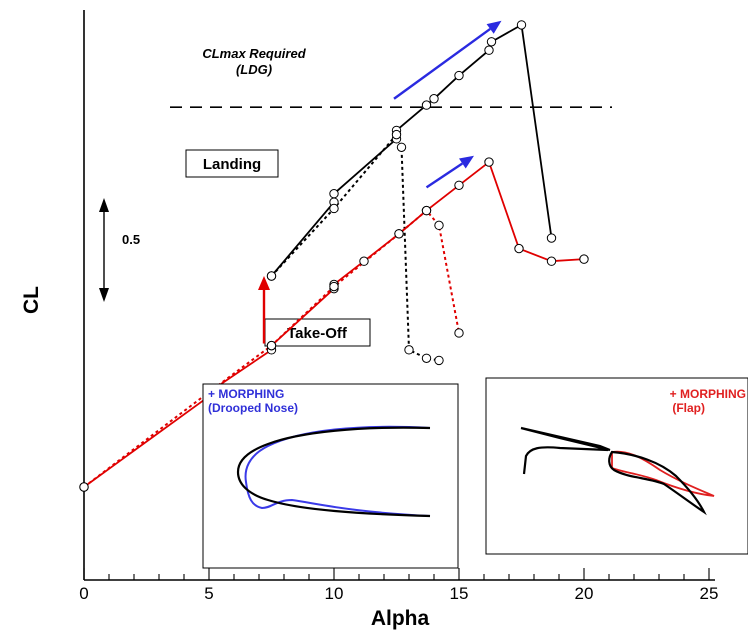 This screenshot has width=748, height=631. I want to click on x-tick-label: 5, so click(208, 593).